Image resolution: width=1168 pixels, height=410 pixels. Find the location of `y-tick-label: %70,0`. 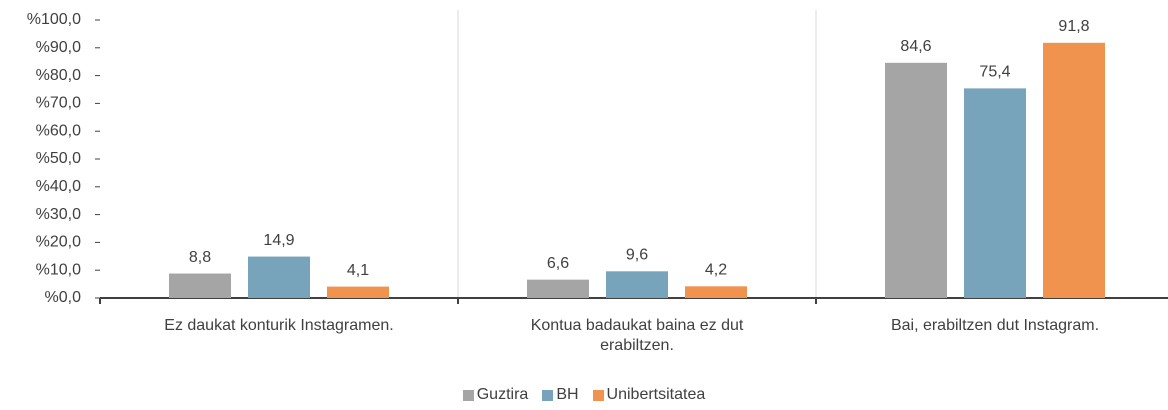

y-tick-label: %70,0 is located at coordinates (58, 103).